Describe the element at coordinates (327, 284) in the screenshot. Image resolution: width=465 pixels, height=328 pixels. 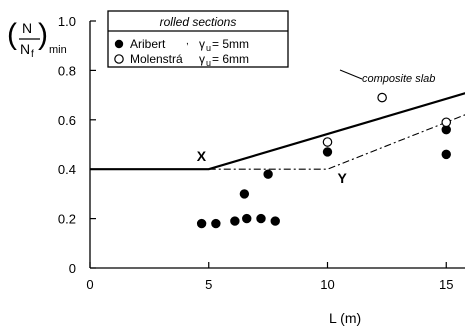
I see `x-tick-label: 10` at that location.